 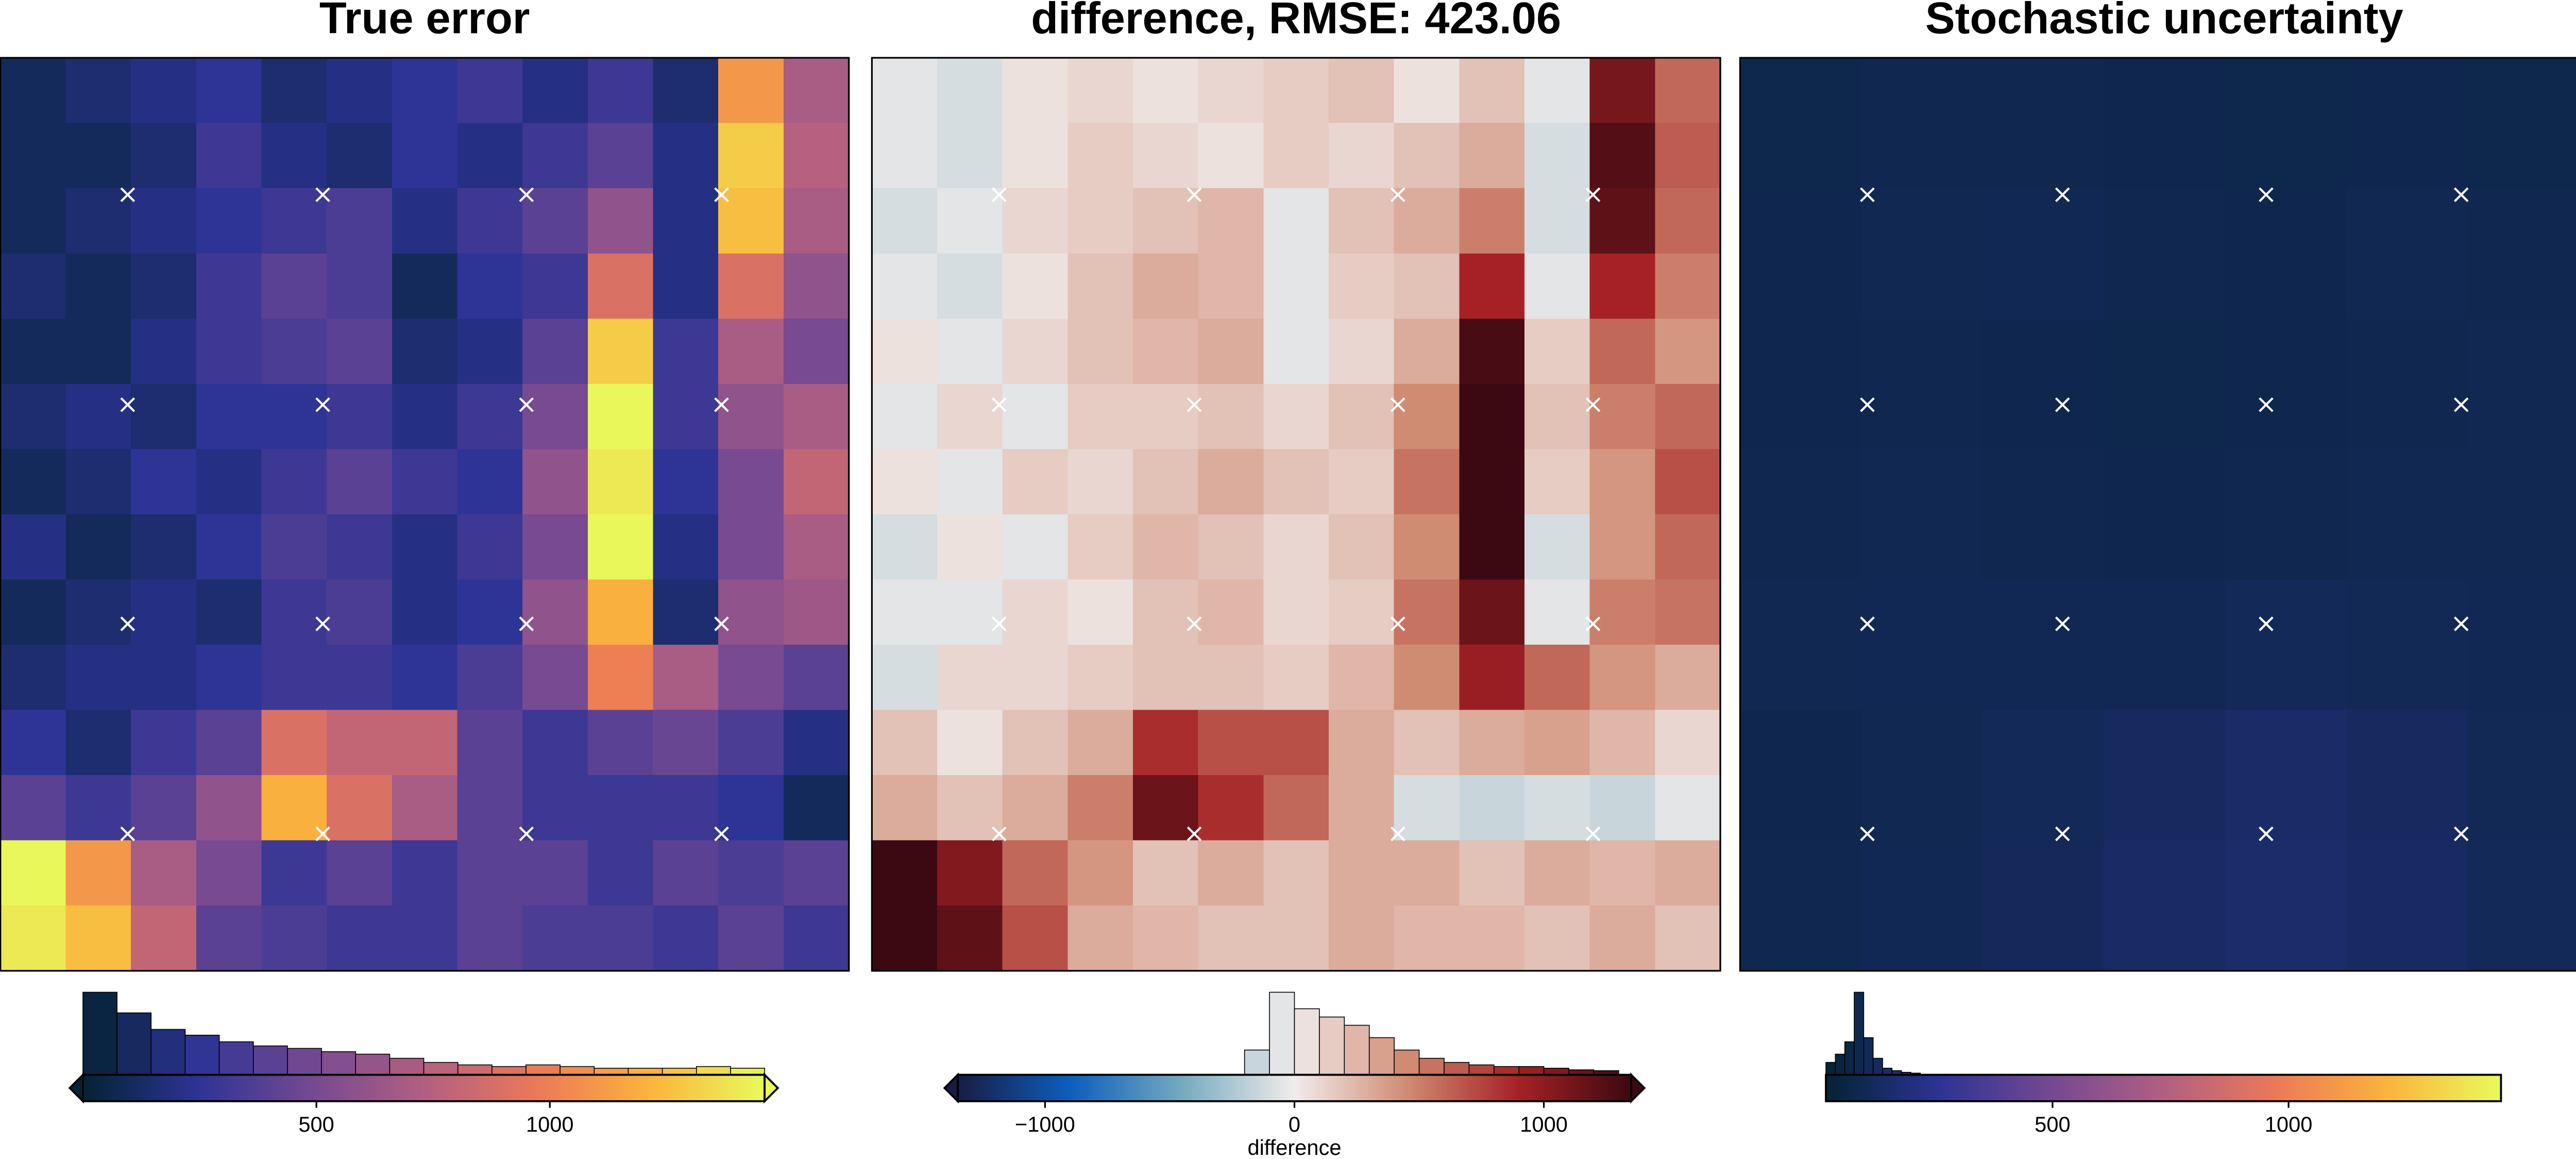 What do you see at coordinates (1294, 1124) in the screenshot?
I see `colorbar-tick-label: 0` at bounding box center [1294, 1124].